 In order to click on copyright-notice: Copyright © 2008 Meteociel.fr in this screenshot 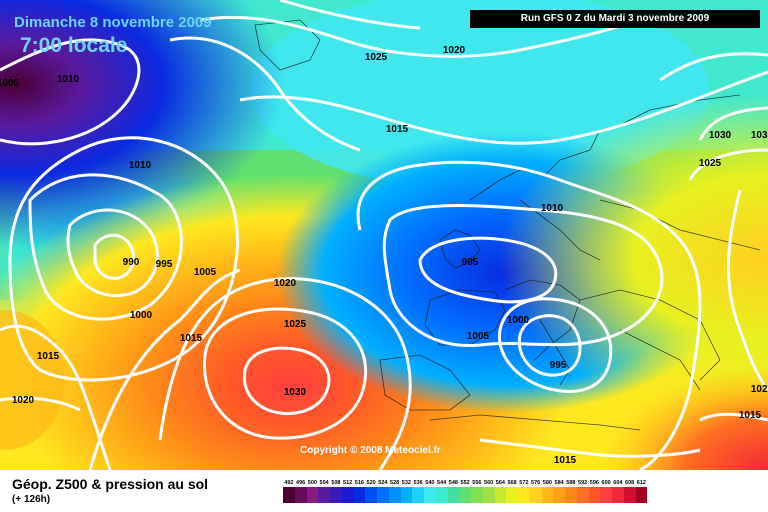, I will do `click(370, 450)`.